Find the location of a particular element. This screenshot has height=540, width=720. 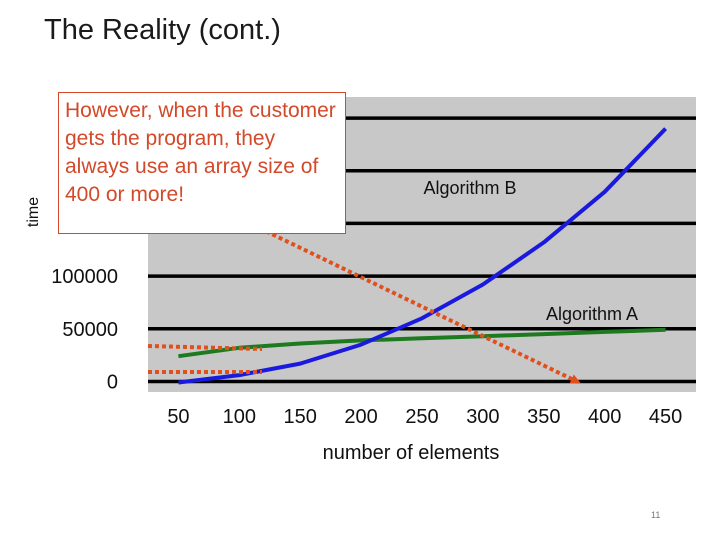

annotation-dotted-line-a is located at coordinates (205, 347).